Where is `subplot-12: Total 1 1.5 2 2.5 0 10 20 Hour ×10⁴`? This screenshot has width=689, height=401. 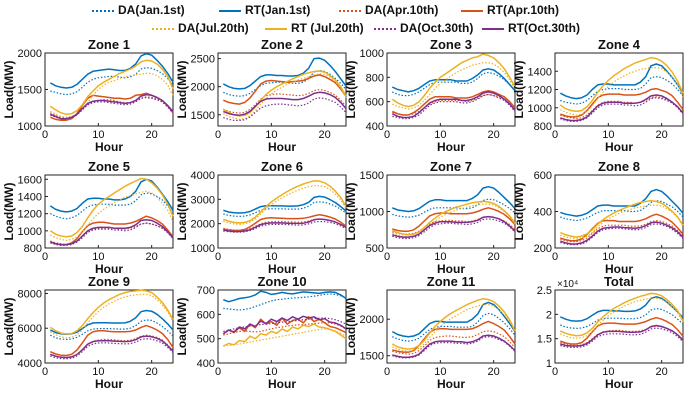 subplot-12: Total 1 1.5 2 2.5 0 10 20 Hour ×10⁴ is located at coordinates (610, 332).